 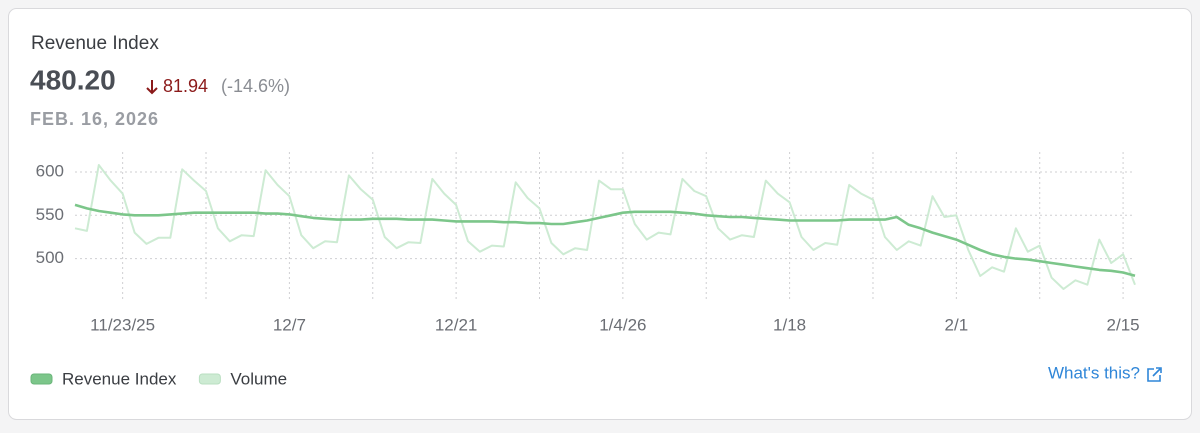 What do you see at coordinates (456, 324) in the screenshot?
I see `x-tick-label: 12/21` at bounding box center [456, 324].